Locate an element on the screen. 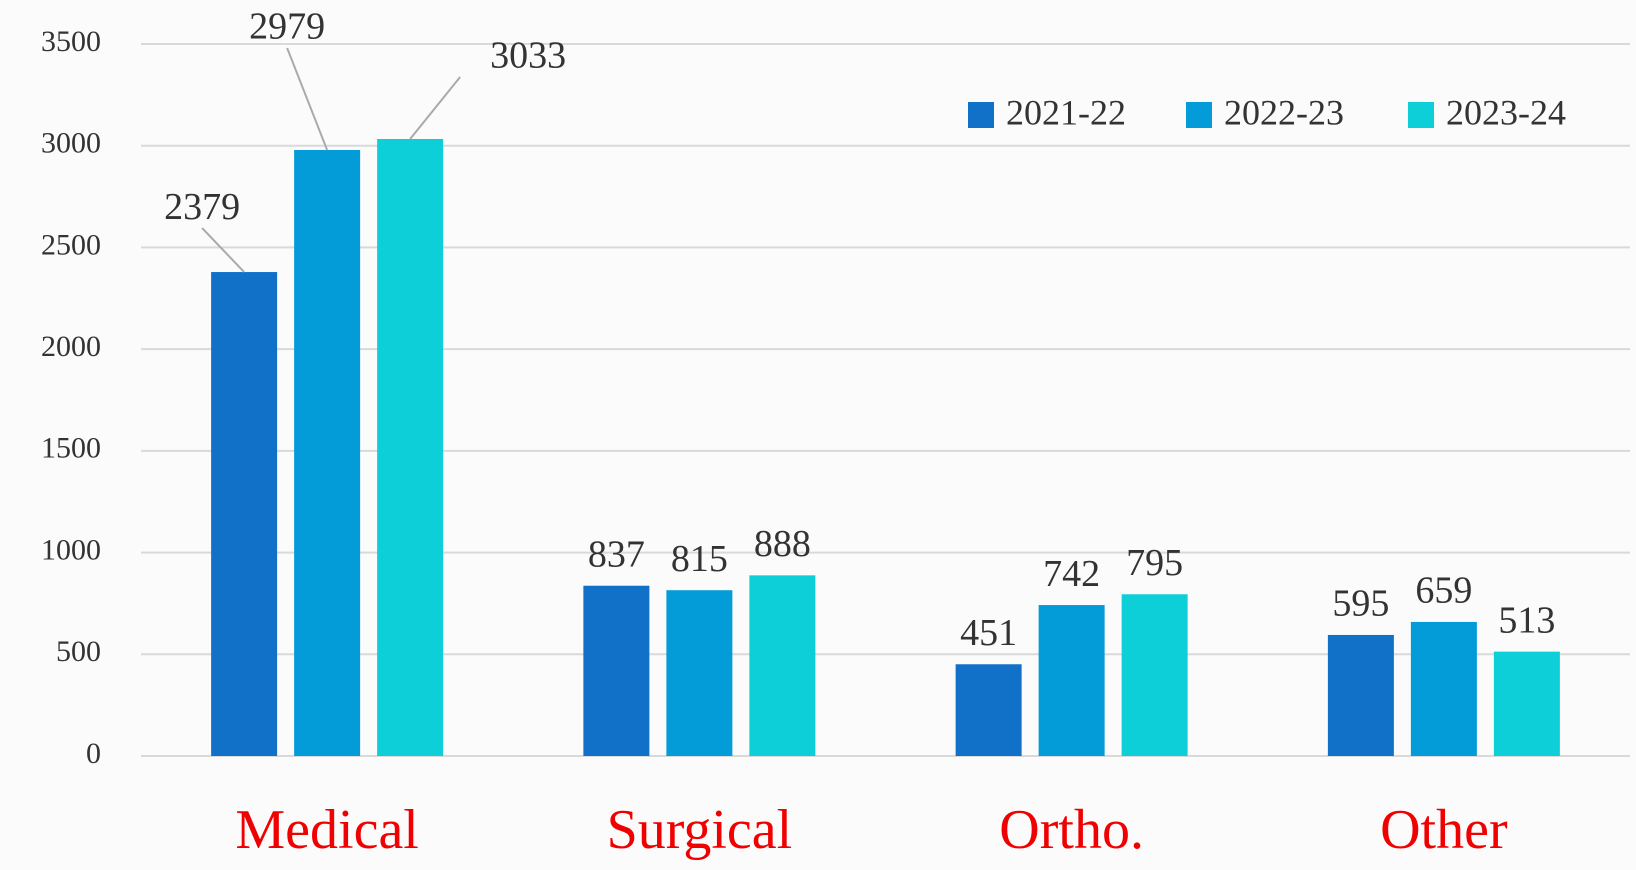 The image size is (1636, 870). value-label: 3033 is located at coordinates (528, 56).